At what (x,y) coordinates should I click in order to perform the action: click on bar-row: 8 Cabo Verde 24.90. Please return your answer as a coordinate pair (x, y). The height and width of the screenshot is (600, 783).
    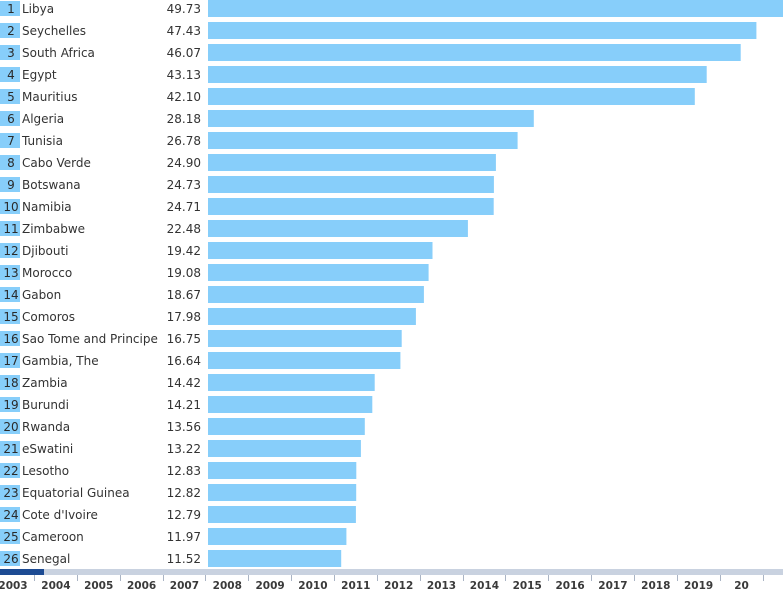
    Looking at the image, I should click on (248, 162).